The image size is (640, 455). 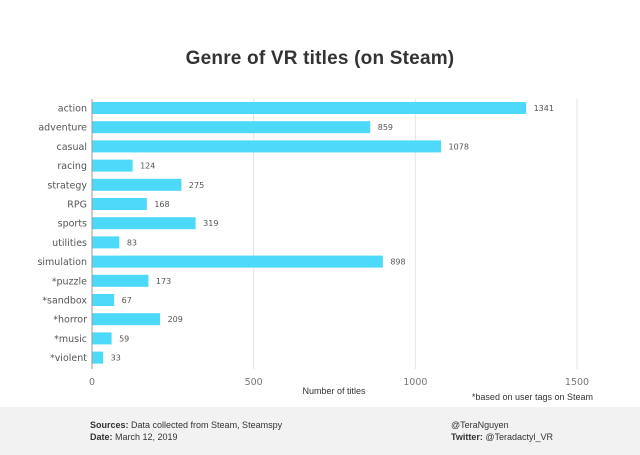 What do you see at coordinates (124, 338) in the screenshot?
I see `value-label: 59` at bounding box center [124, 338].